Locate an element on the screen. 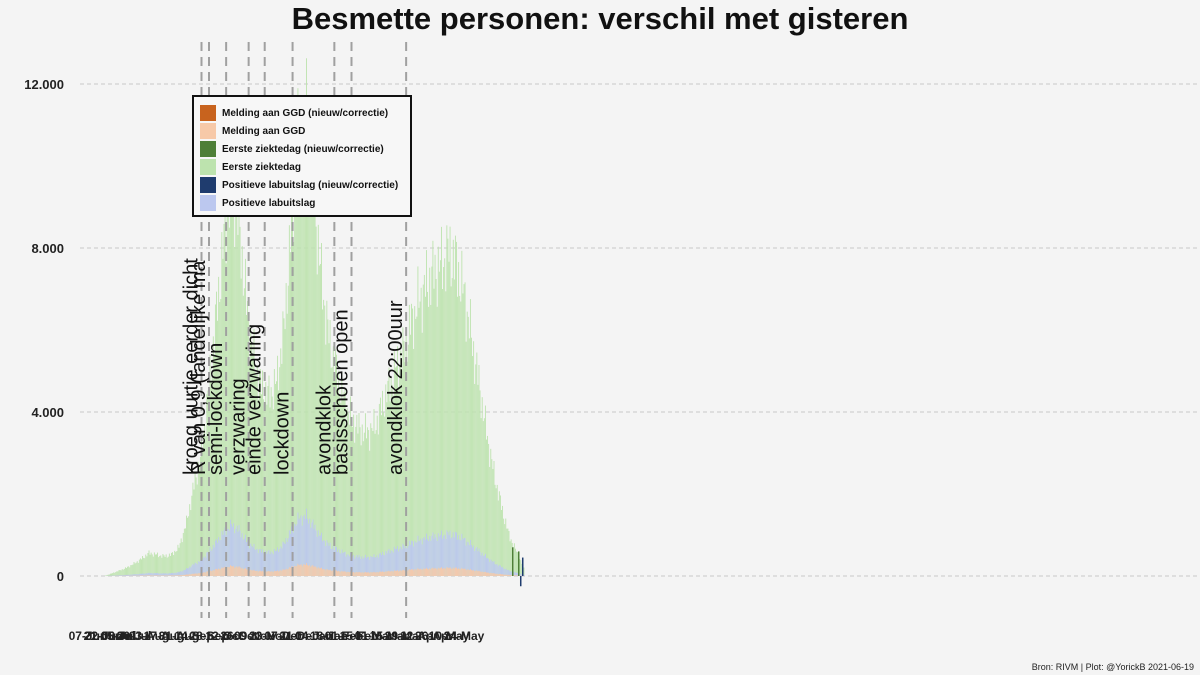  y-tick-label: 0 is located at coordinates (60, 576).